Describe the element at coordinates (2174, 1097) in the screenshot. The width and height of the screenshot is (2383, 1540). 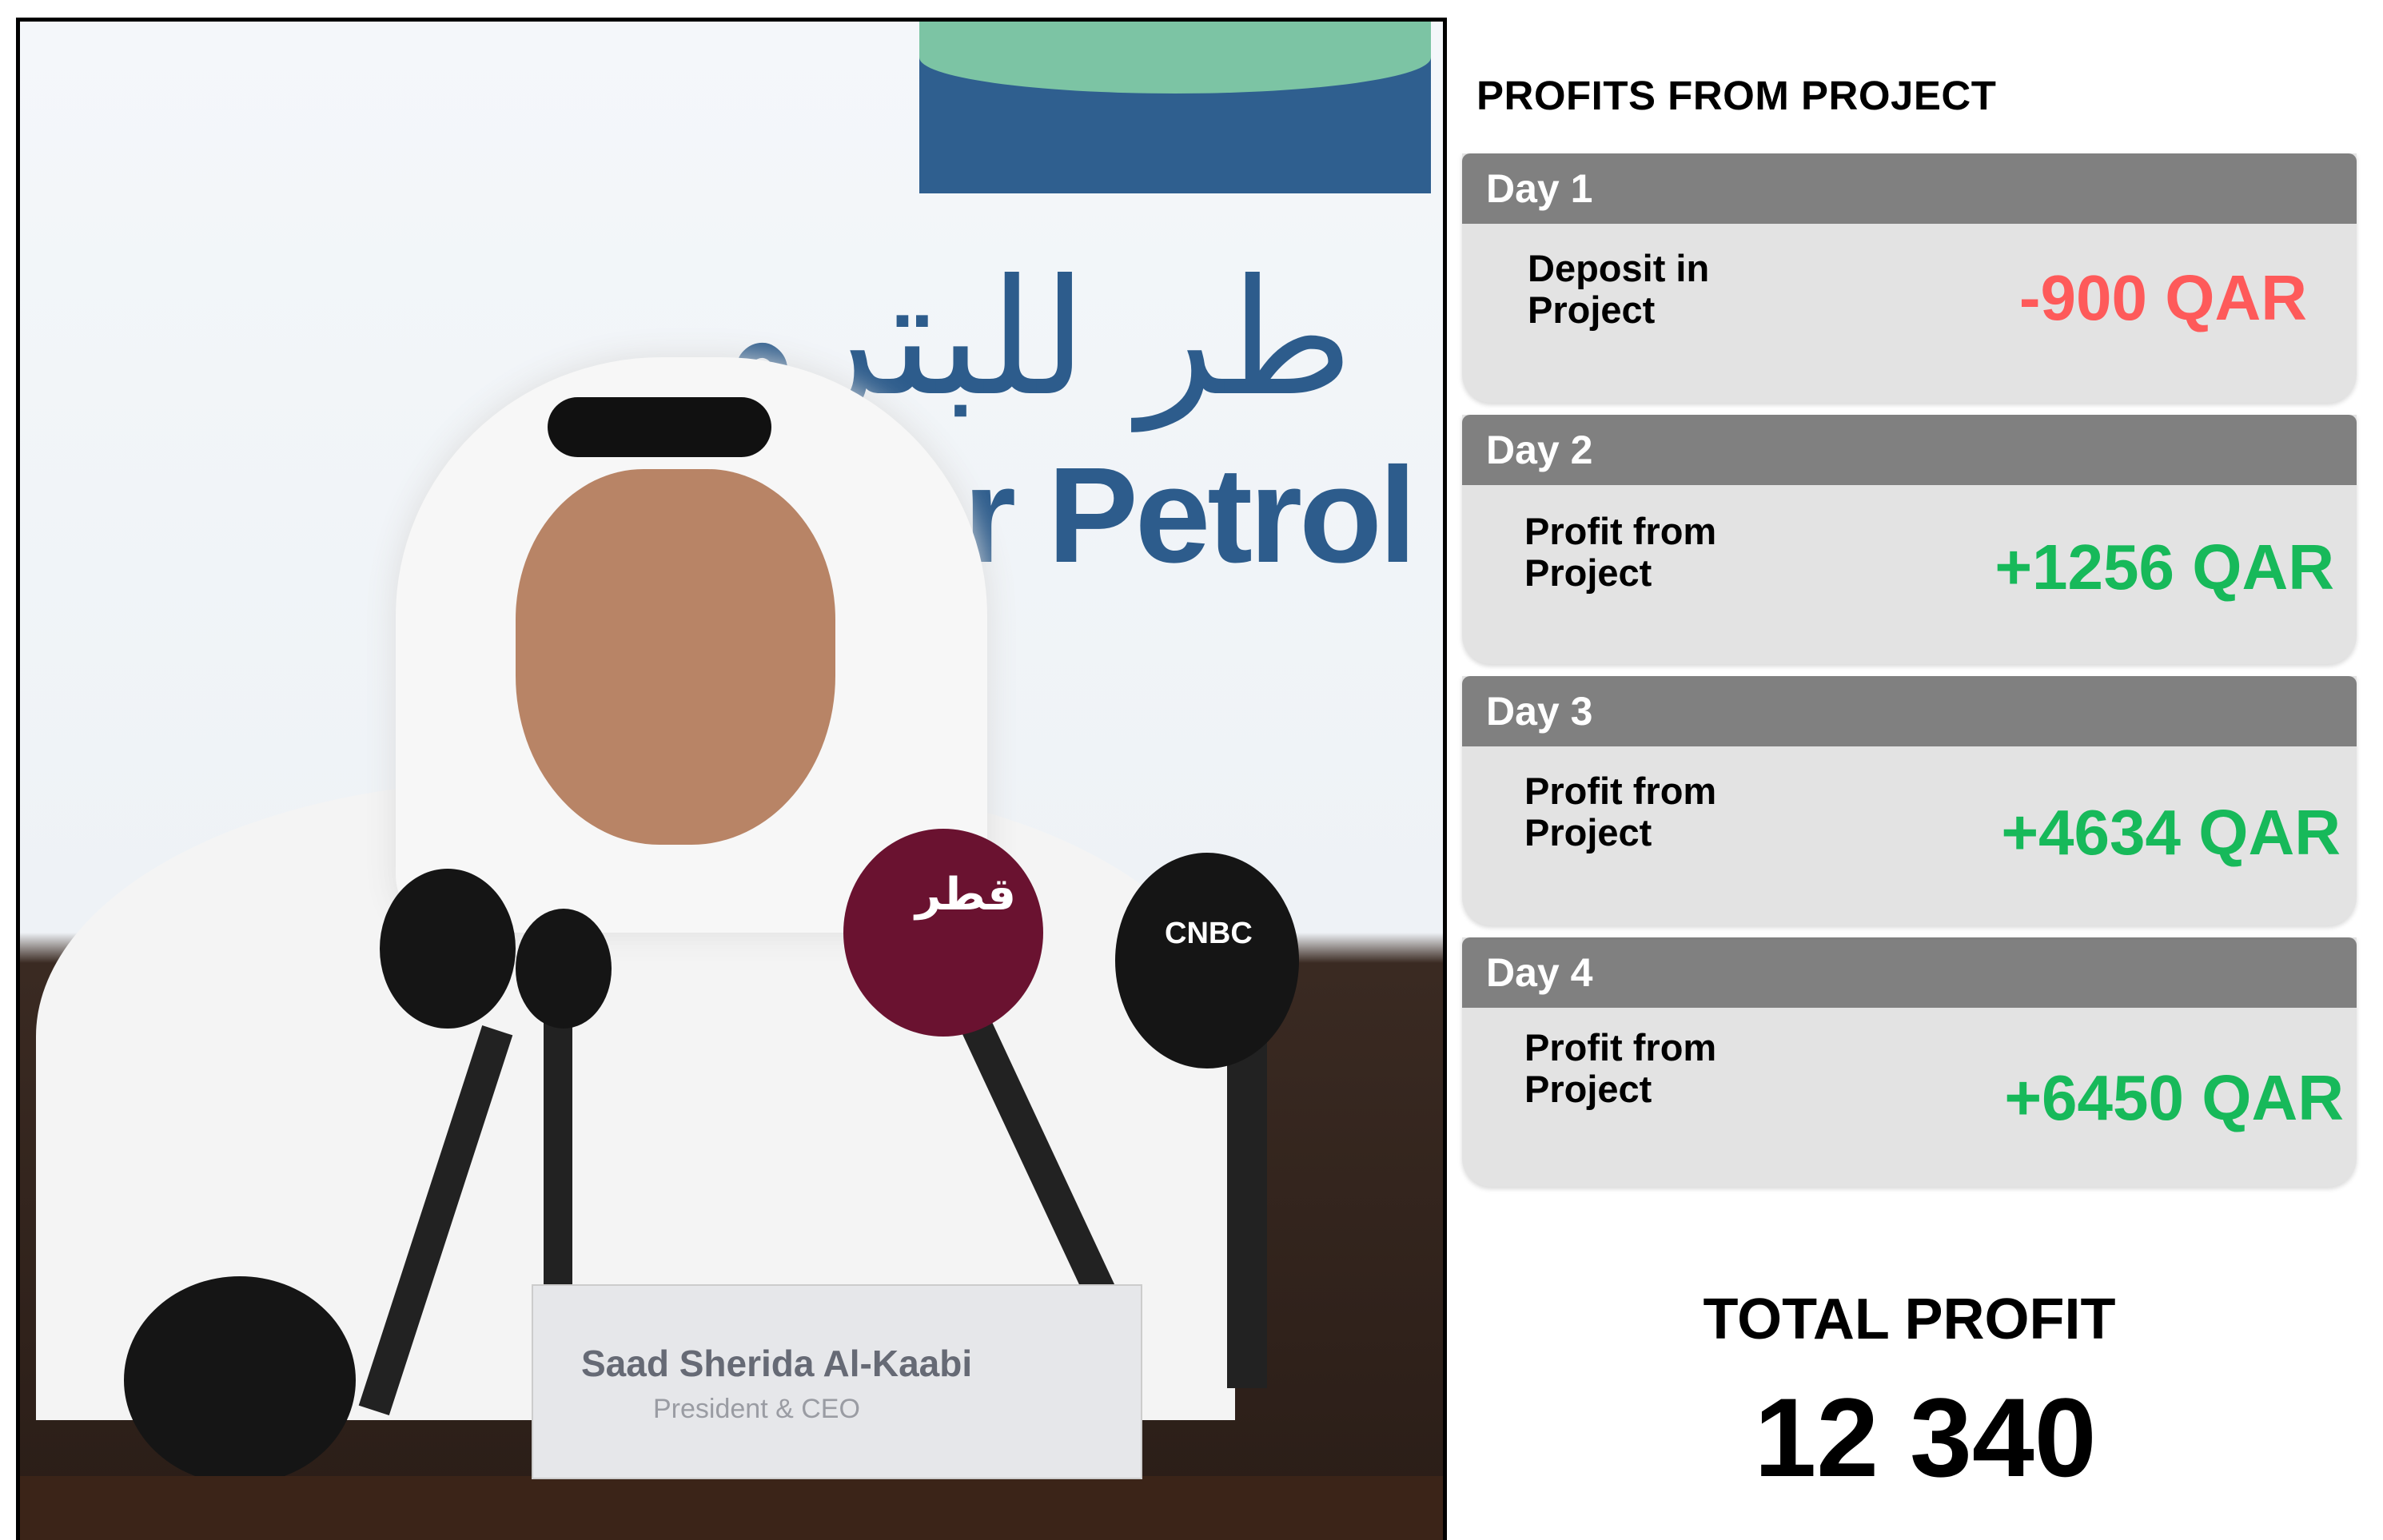
I see `entry-value: +6450 QAR` at that location.